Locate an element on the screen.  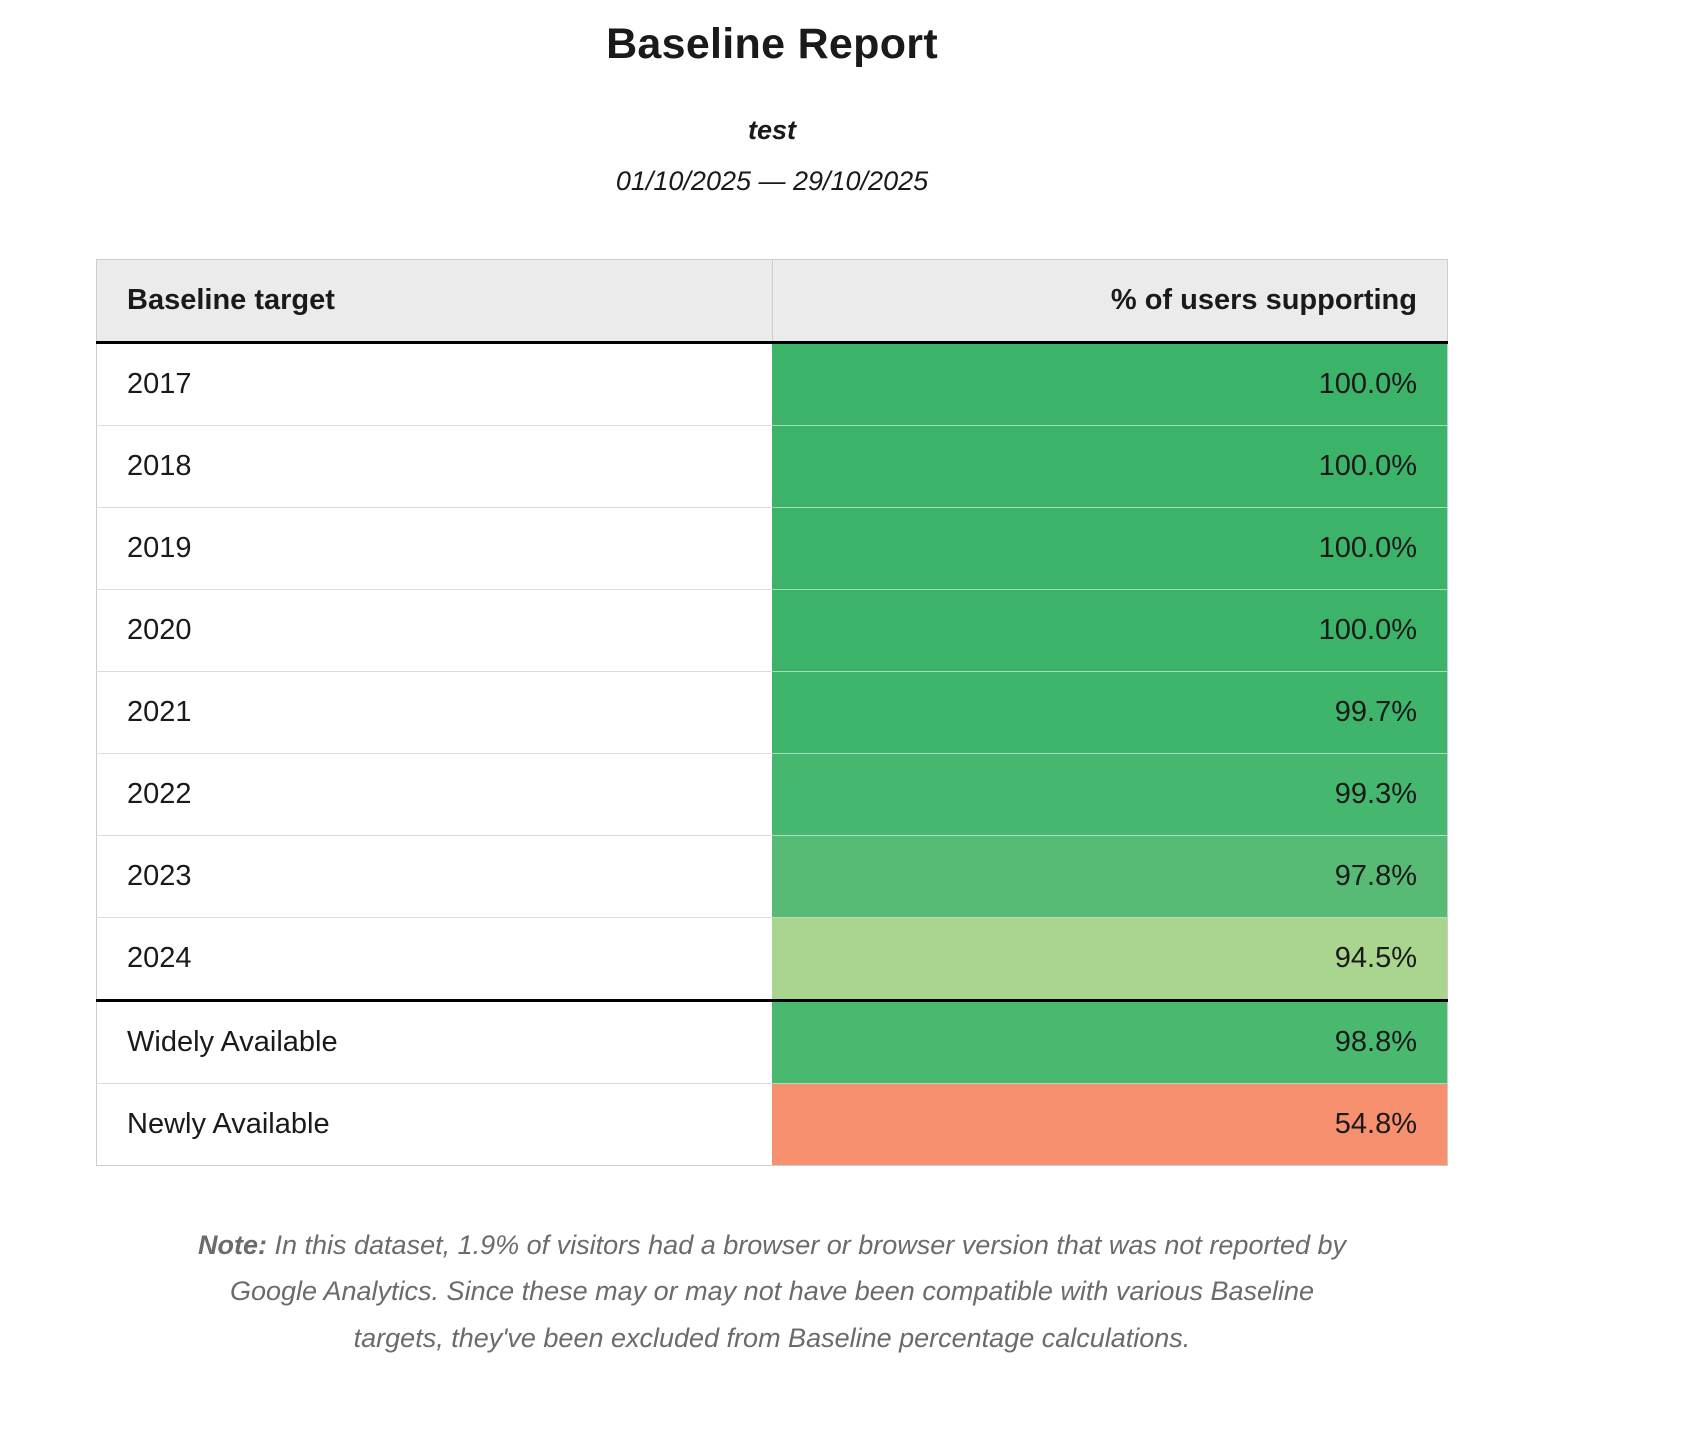
table-row: 2021 99.7% is located at coordinates (772, 712).